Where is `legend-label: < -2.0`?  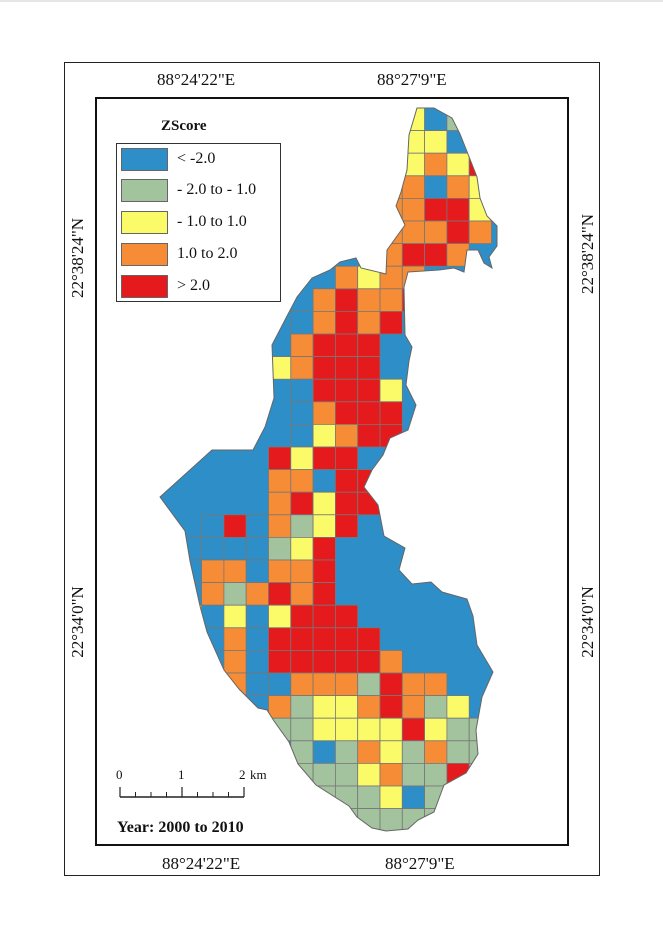 legend-label: < -2.0 is located at coordinates (196, 158).